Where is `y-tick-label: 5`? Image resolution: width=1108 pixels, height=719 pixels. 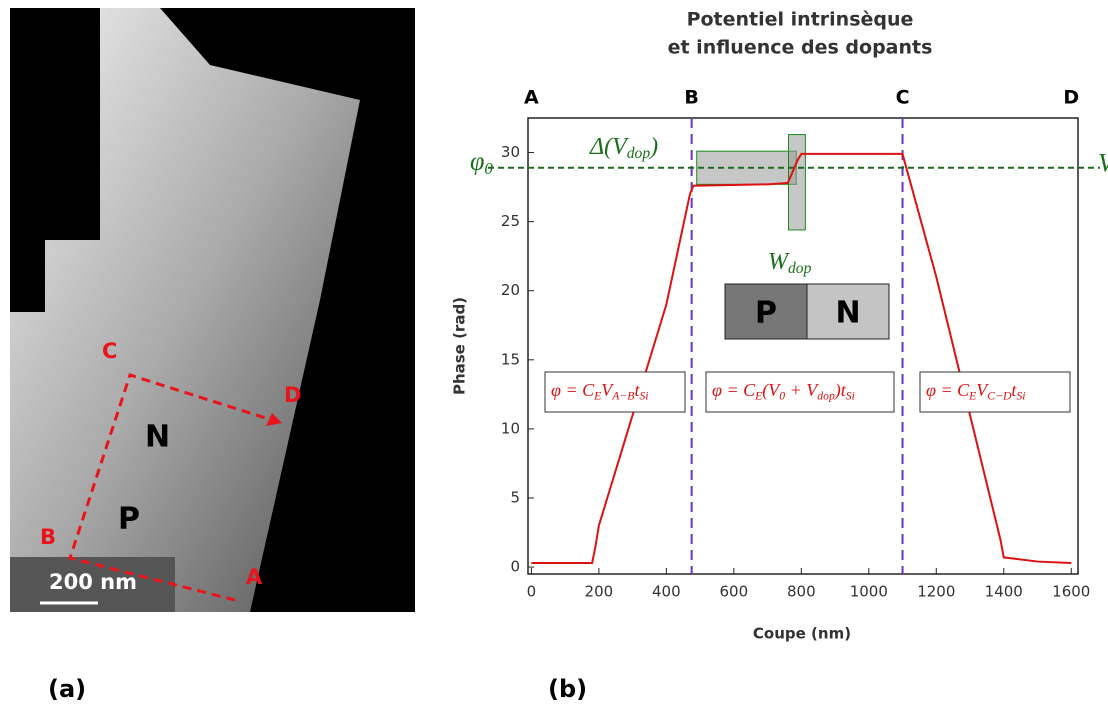
y-tick-label: 5 is located at coordinates (515, 498).